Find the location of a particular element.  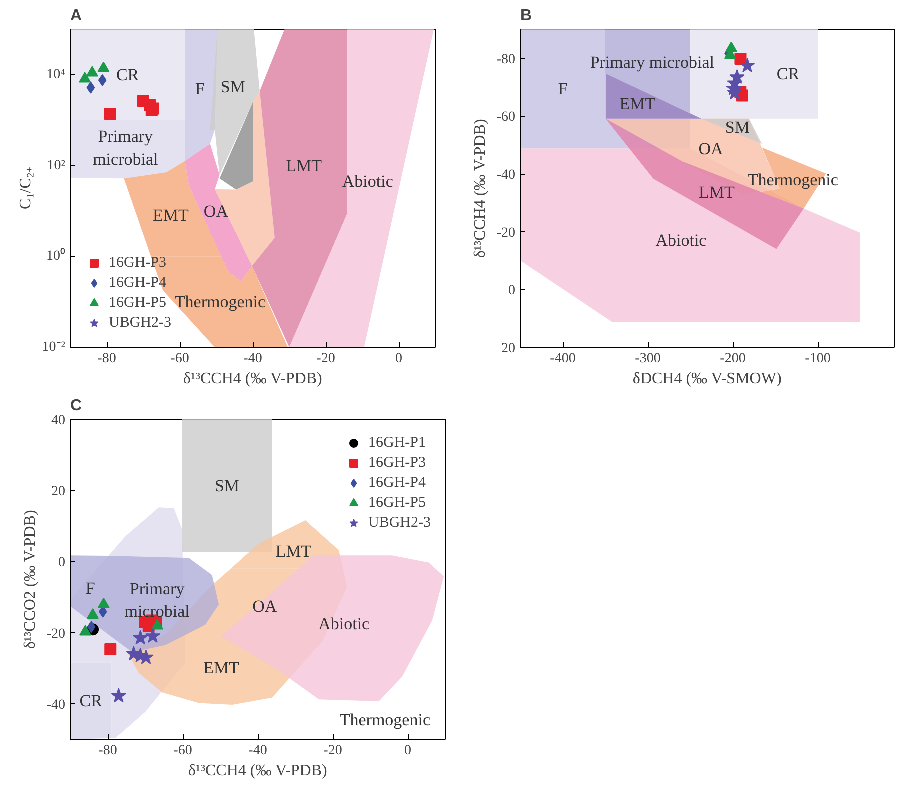

y-axis-title: δ¹³CCH4 (‰ V-PDB) is located at coordinates (480, 188).